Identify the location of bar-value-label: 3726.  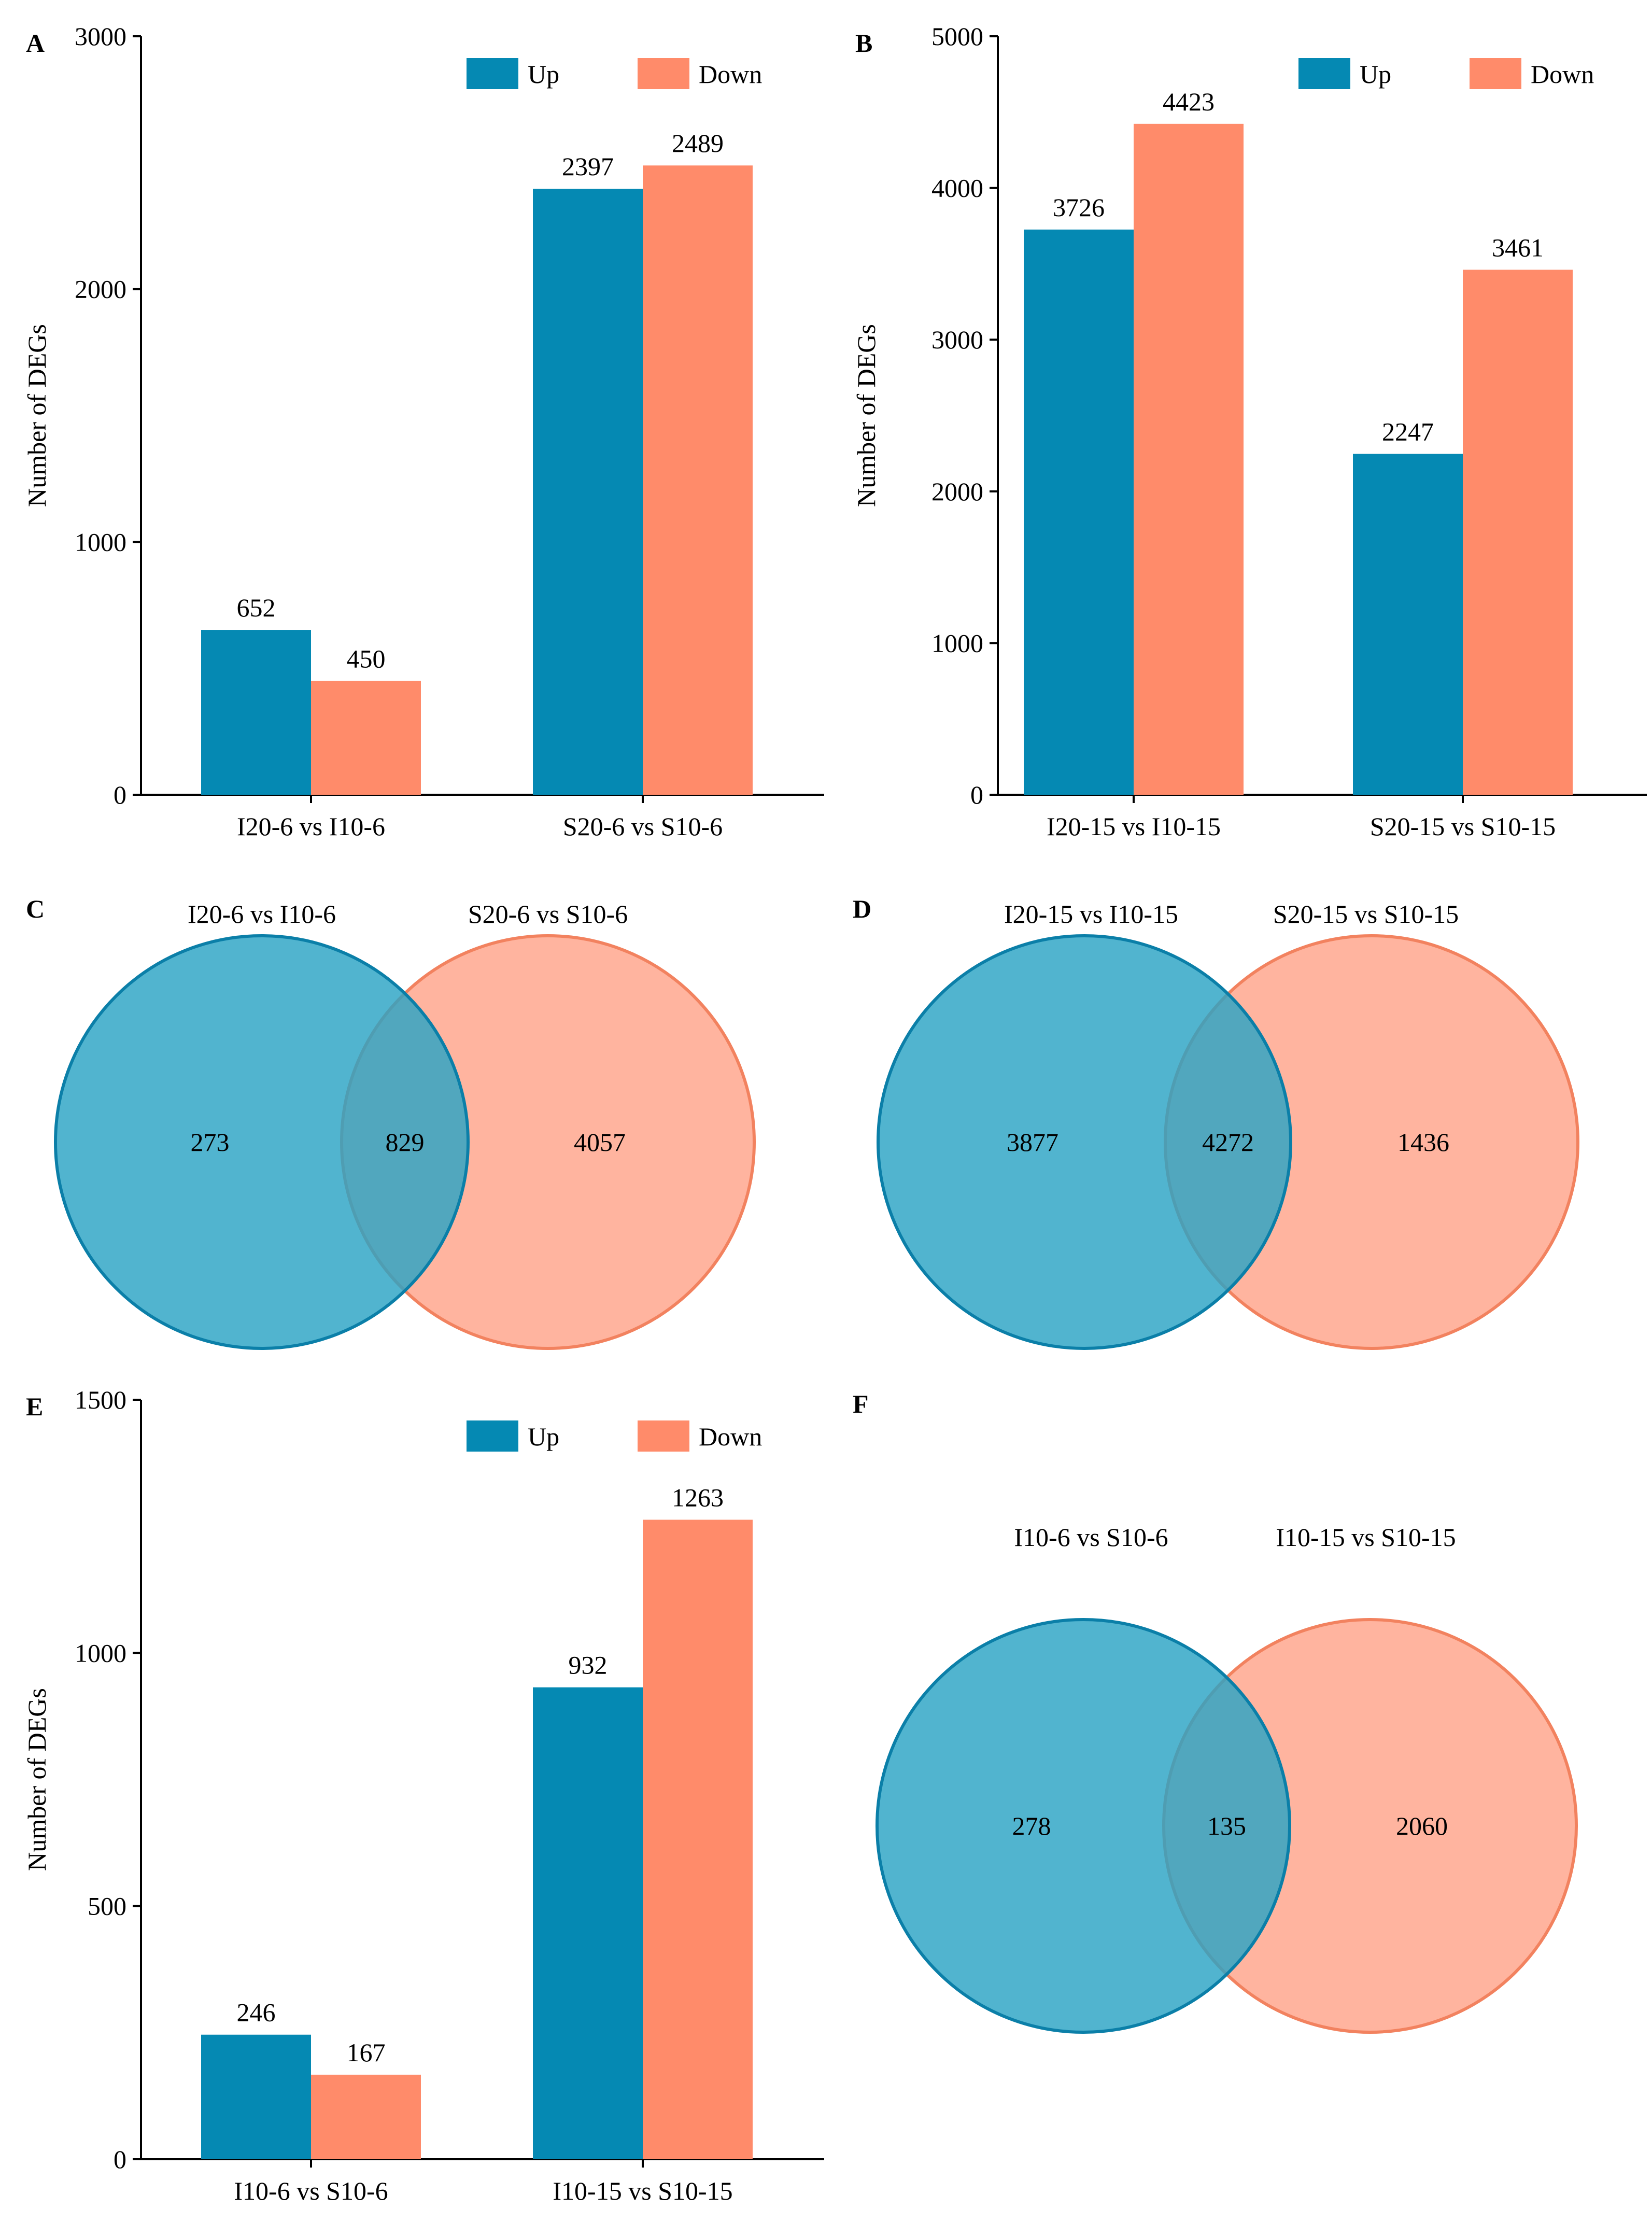
(1079, 207).